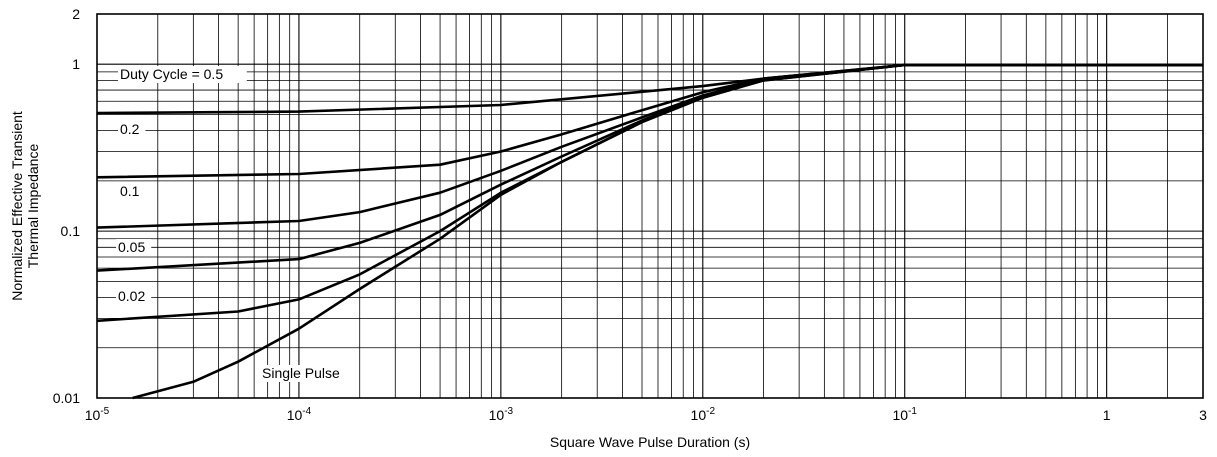  I want to click on series-label-2: 0.1, so click(130, 191).